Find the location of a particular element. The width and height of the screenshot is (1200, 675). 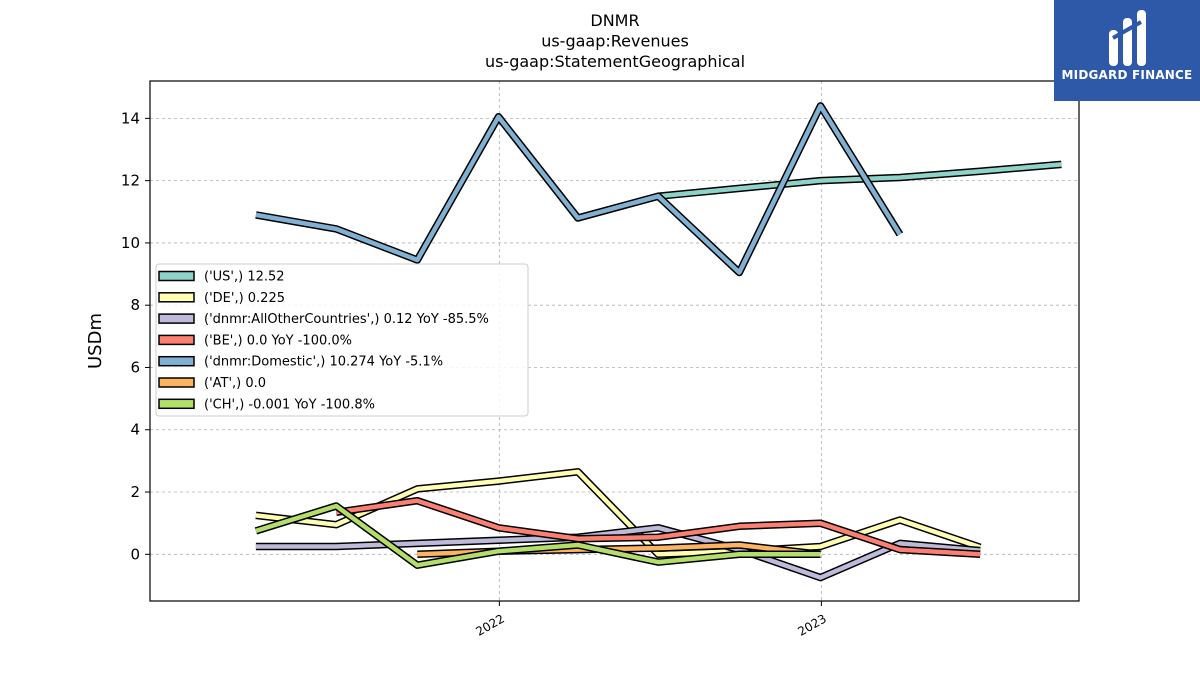

title-line-1: us-gaap:Revenues is located at coordinates (615, 41).